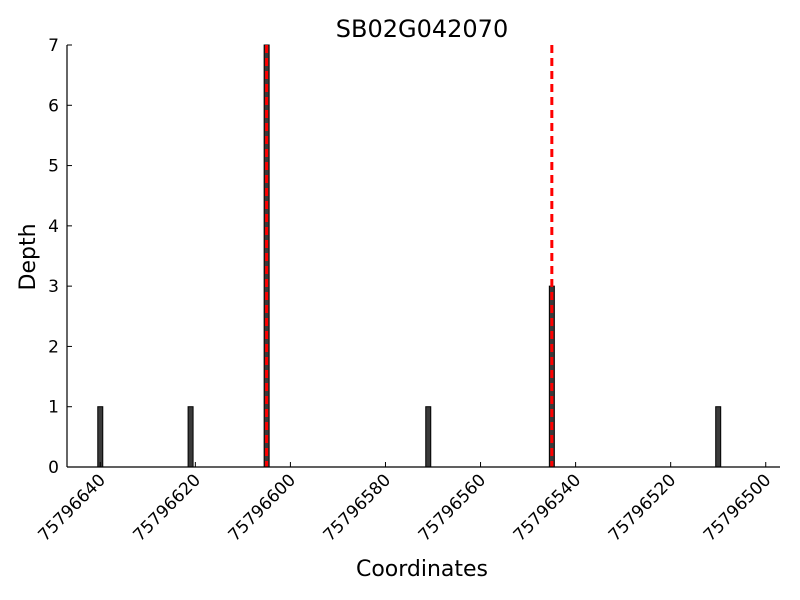 The image size is (800, 600). I want to click on x-tick-label: 75796560, so click(452, 507).